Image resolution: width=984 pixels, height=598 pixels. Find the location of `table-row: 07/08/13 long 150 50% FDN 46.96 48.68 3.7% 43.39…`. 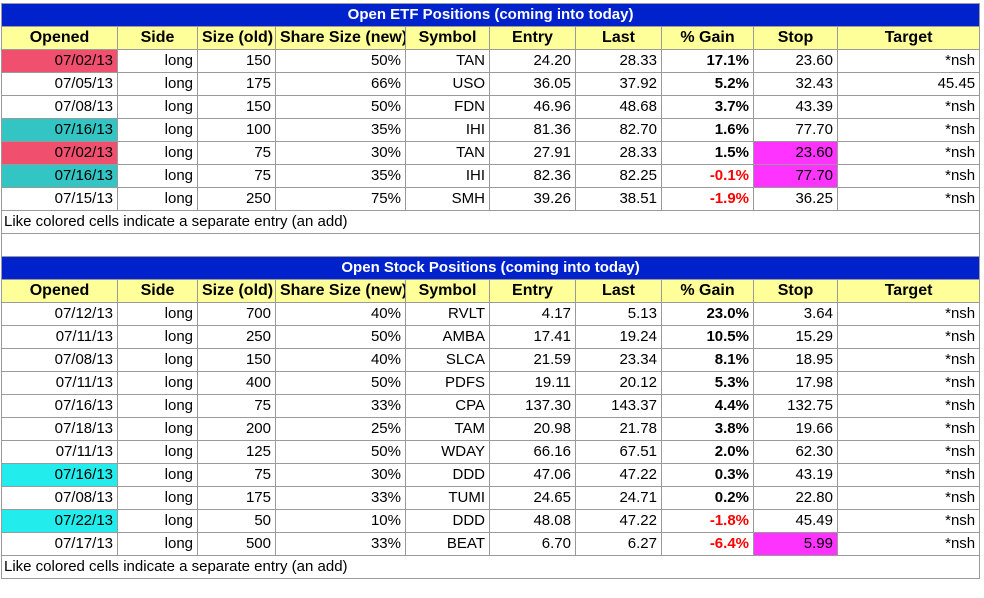

table-row: 07/08/13 long 150 50% FDN 46.96 48.68 3.7% 43.39… is located at coordinates (491, 107).